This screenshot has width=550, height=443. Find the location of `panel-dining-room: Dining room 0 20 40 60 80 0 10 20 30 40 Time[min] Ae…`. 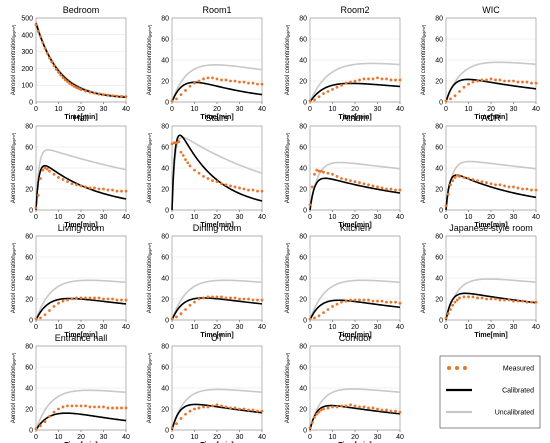

panel-dining-room: Dining room 0 20 40 60 80 0 10 20 30 40 Time[min] Ae… is located at coordinates (206, 281).